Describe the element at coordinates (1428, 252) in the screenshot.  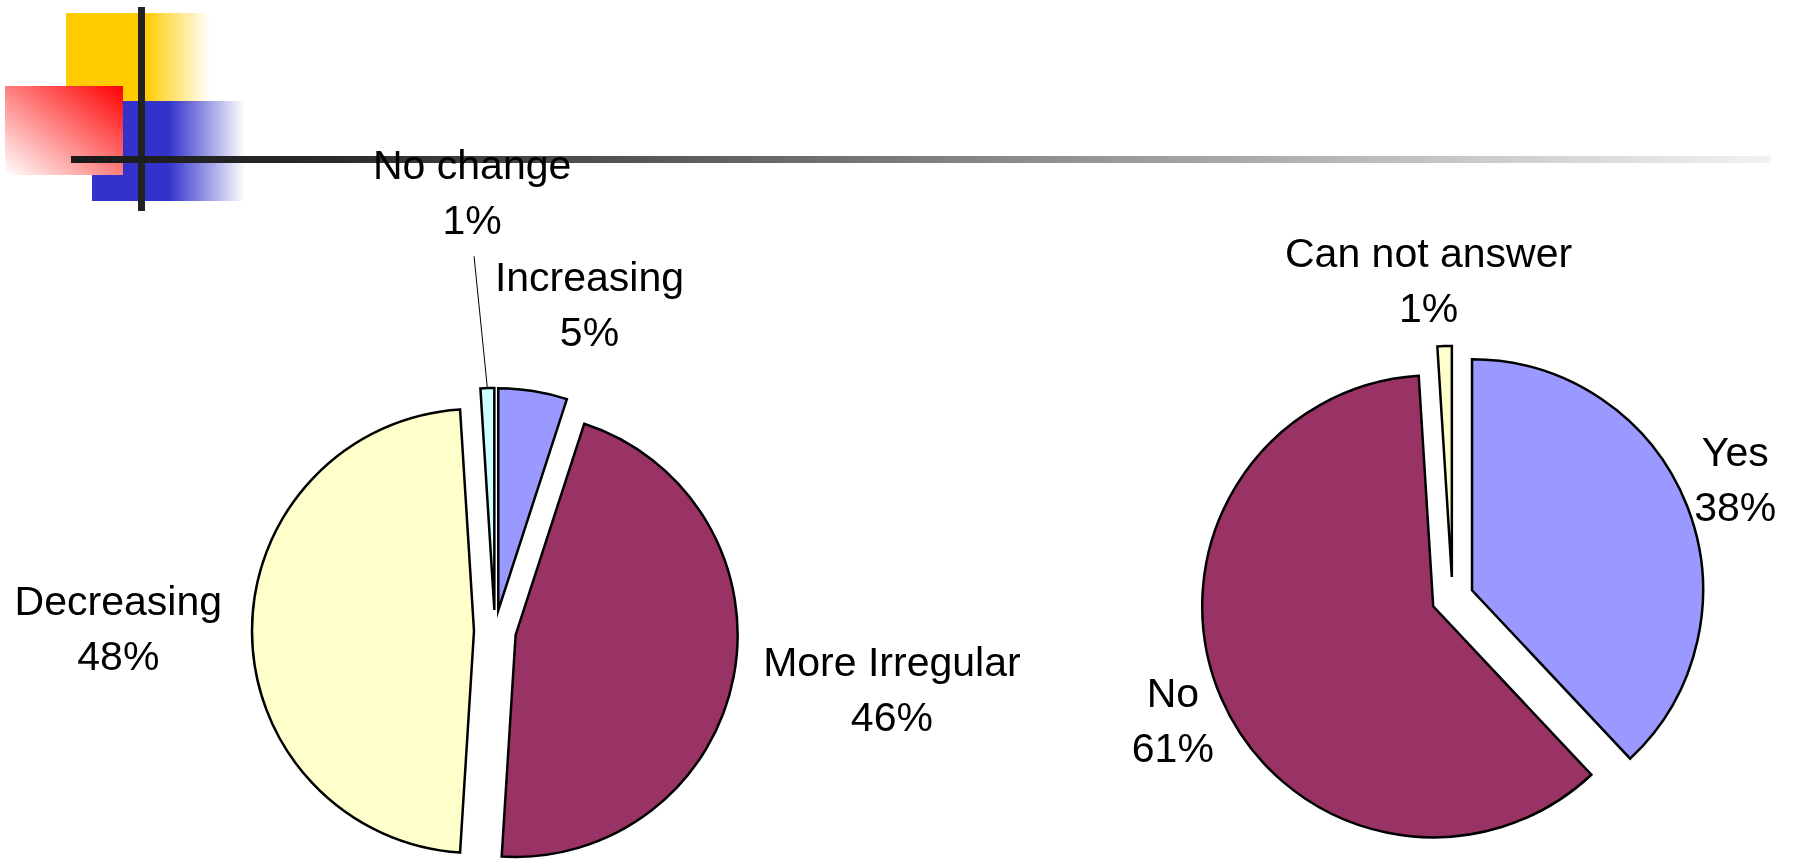
I see `slice-label: Can not answer` at that location.